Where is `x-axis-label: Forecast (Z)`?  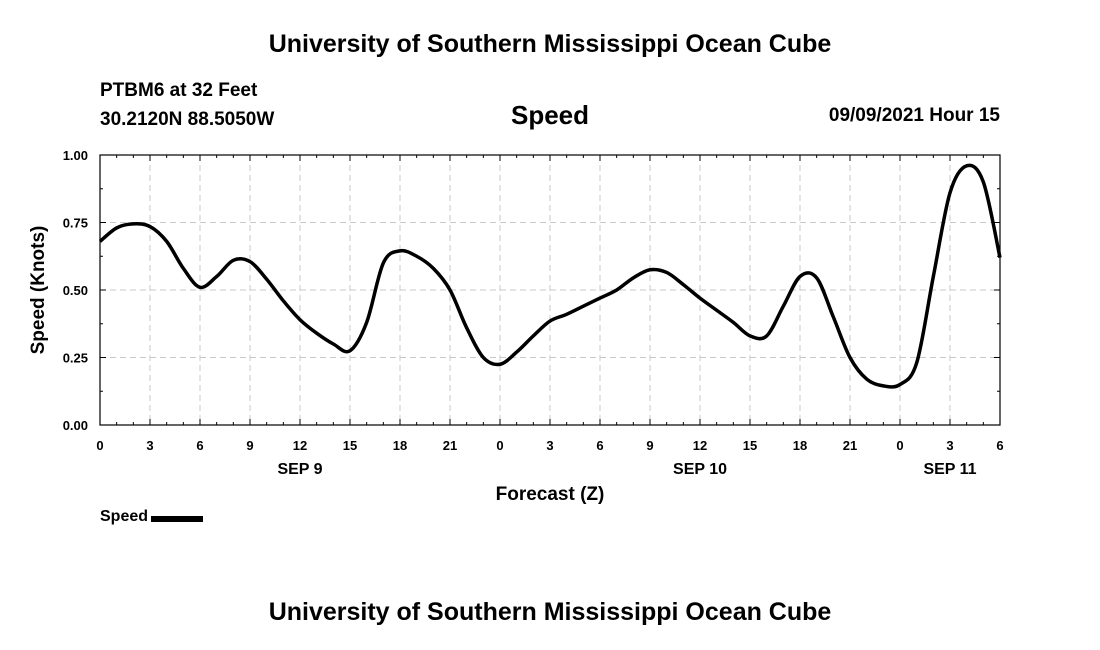 x-axis-label: Forecast (Z) is located at coordinates (550, 494).